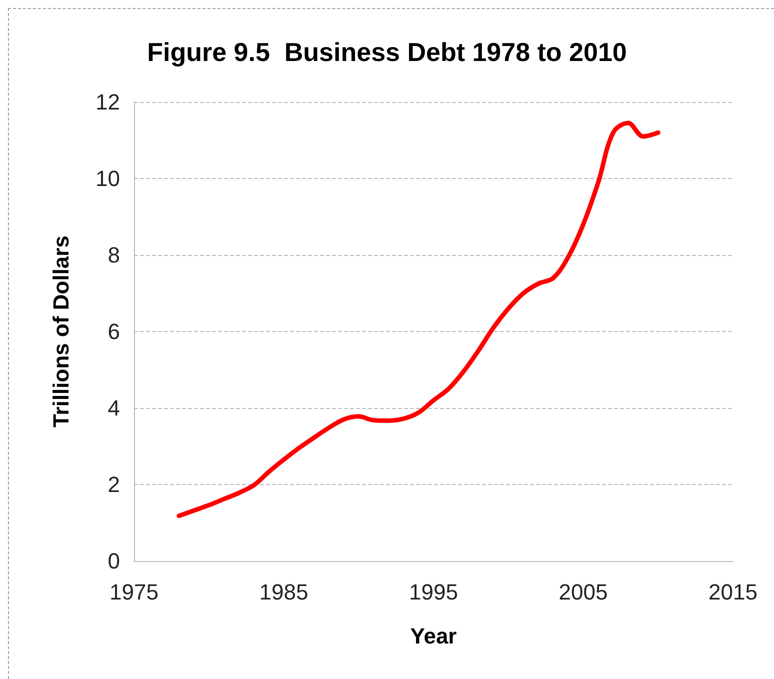  What do you see at coordinates (433, 592) in the screenshot?
I see `x-tick-label: 1995` at bounding box center [433, 592].